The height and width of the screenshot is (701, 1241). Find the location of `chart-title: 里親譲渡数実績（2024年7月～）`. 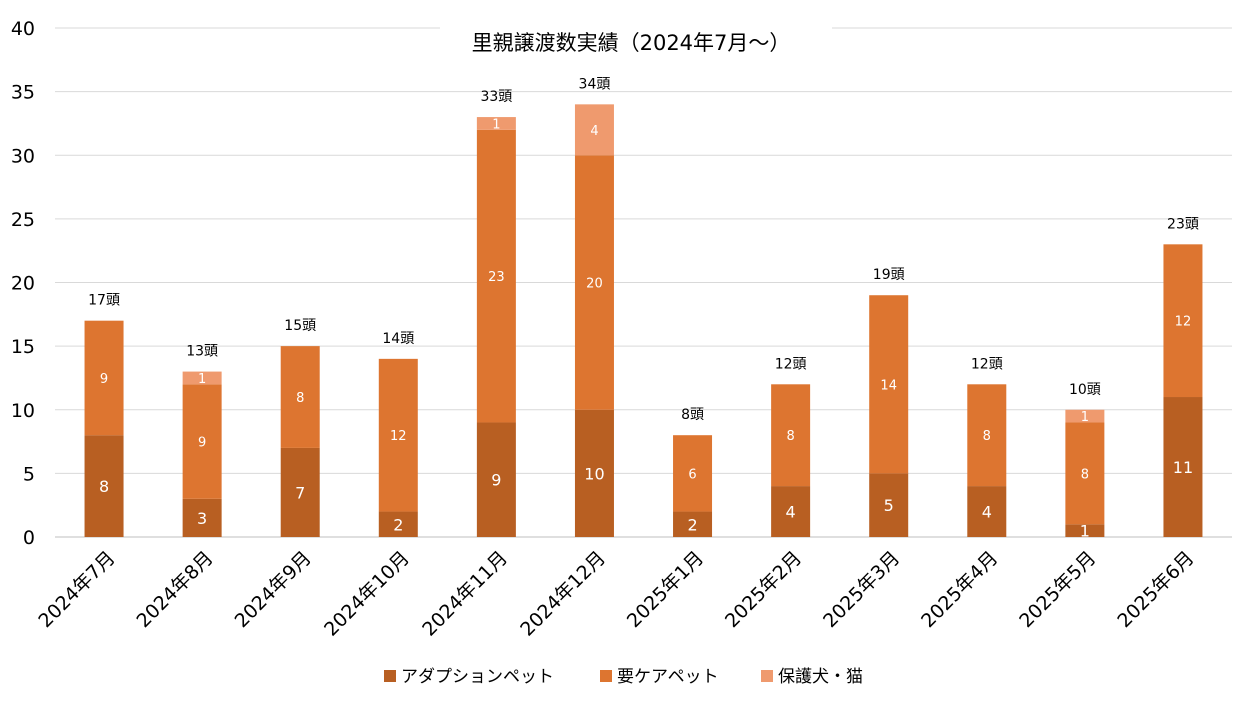

chart-title: 里親譲渡数実績（2024年7月～） is located at coordinates (631, 43).